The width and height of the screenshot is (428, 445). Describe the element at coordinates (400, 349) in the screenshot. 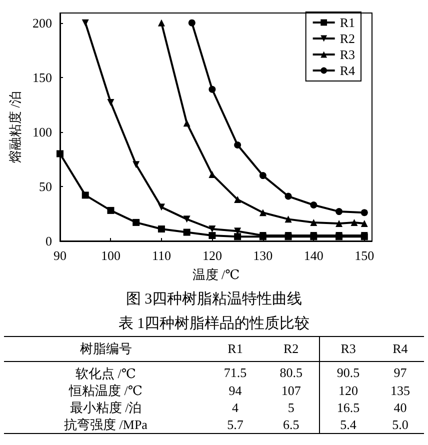

I see `category-label: R4` at that location.